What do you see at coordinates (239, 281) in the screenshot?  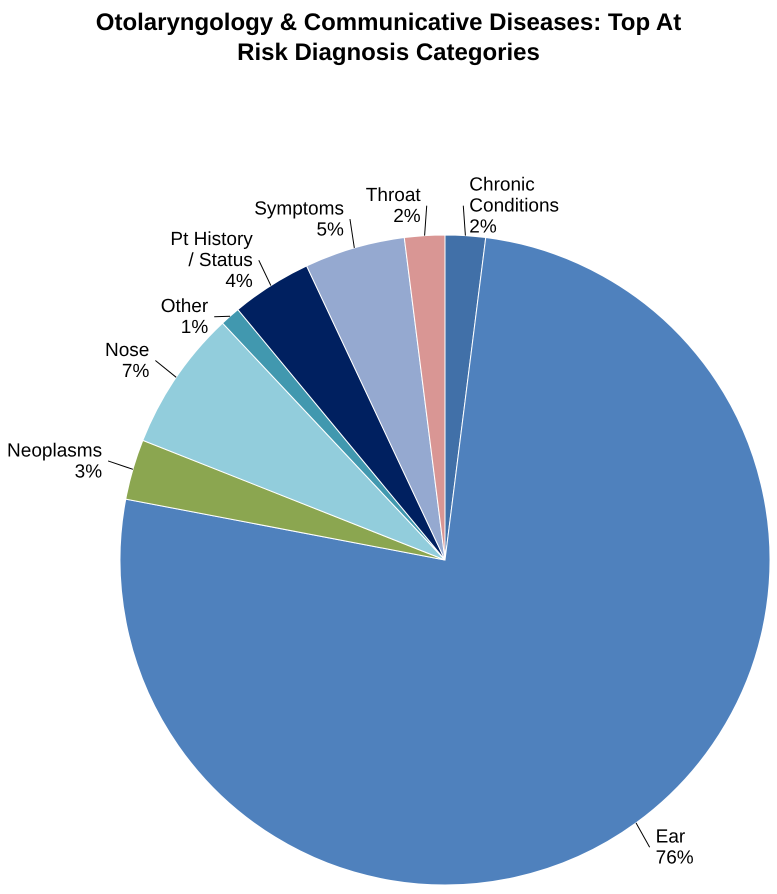 I see `data-label: 4%` at bounding box center [239, 281].